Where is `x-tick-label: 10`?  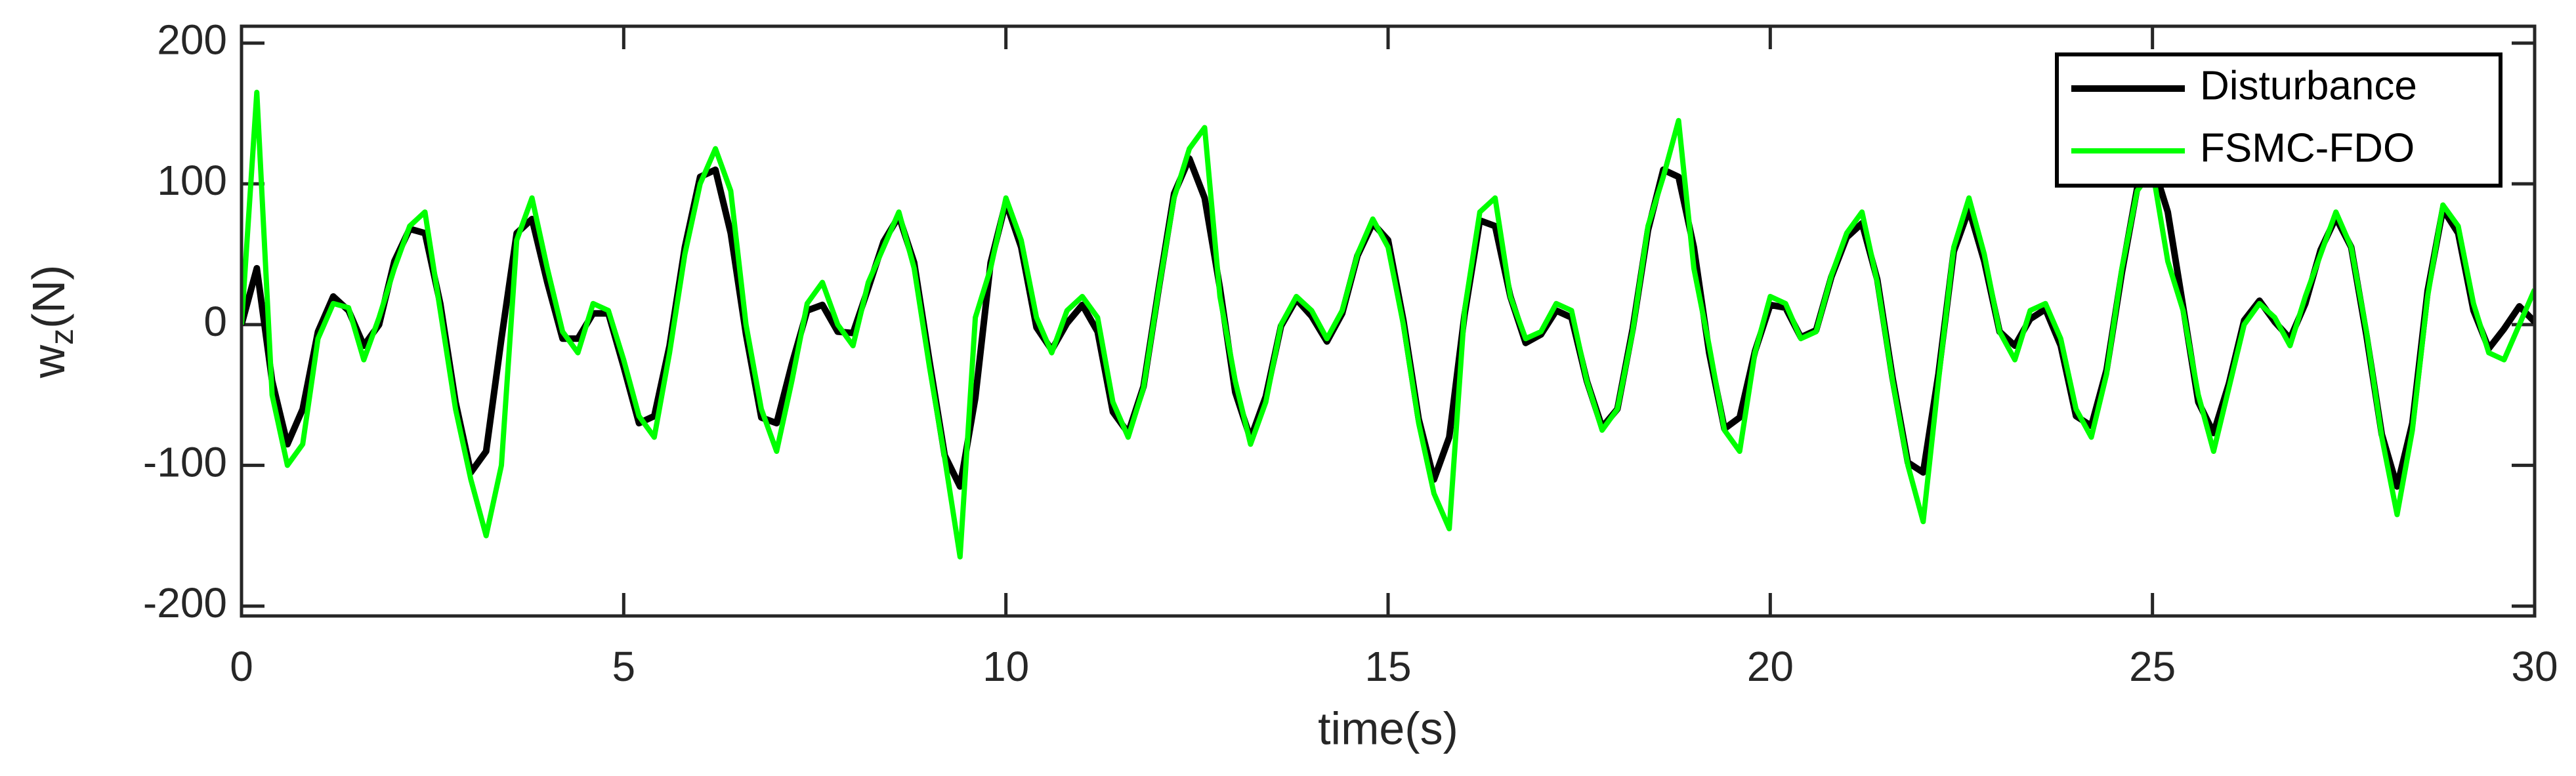
x-tick-label: 10 is located at coordinates (1005, 666).